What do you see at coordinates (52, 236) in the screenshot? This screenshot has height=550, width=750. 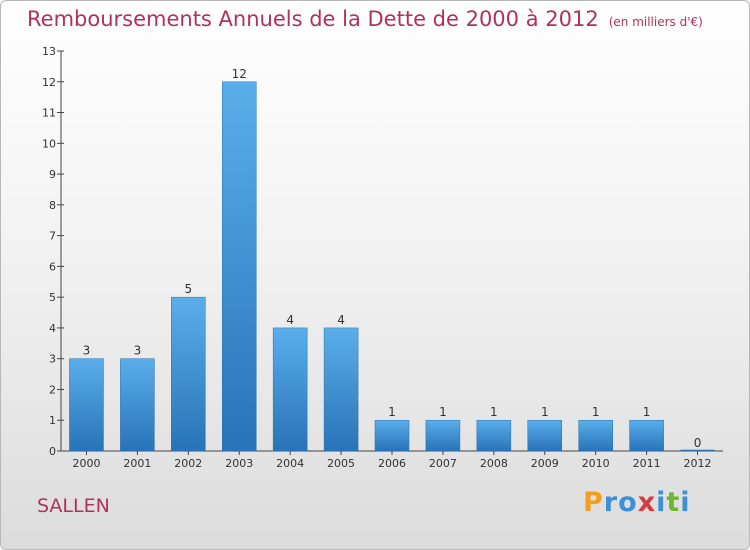 I see `y-tick-label: 7` at bounding box center [52, 236].